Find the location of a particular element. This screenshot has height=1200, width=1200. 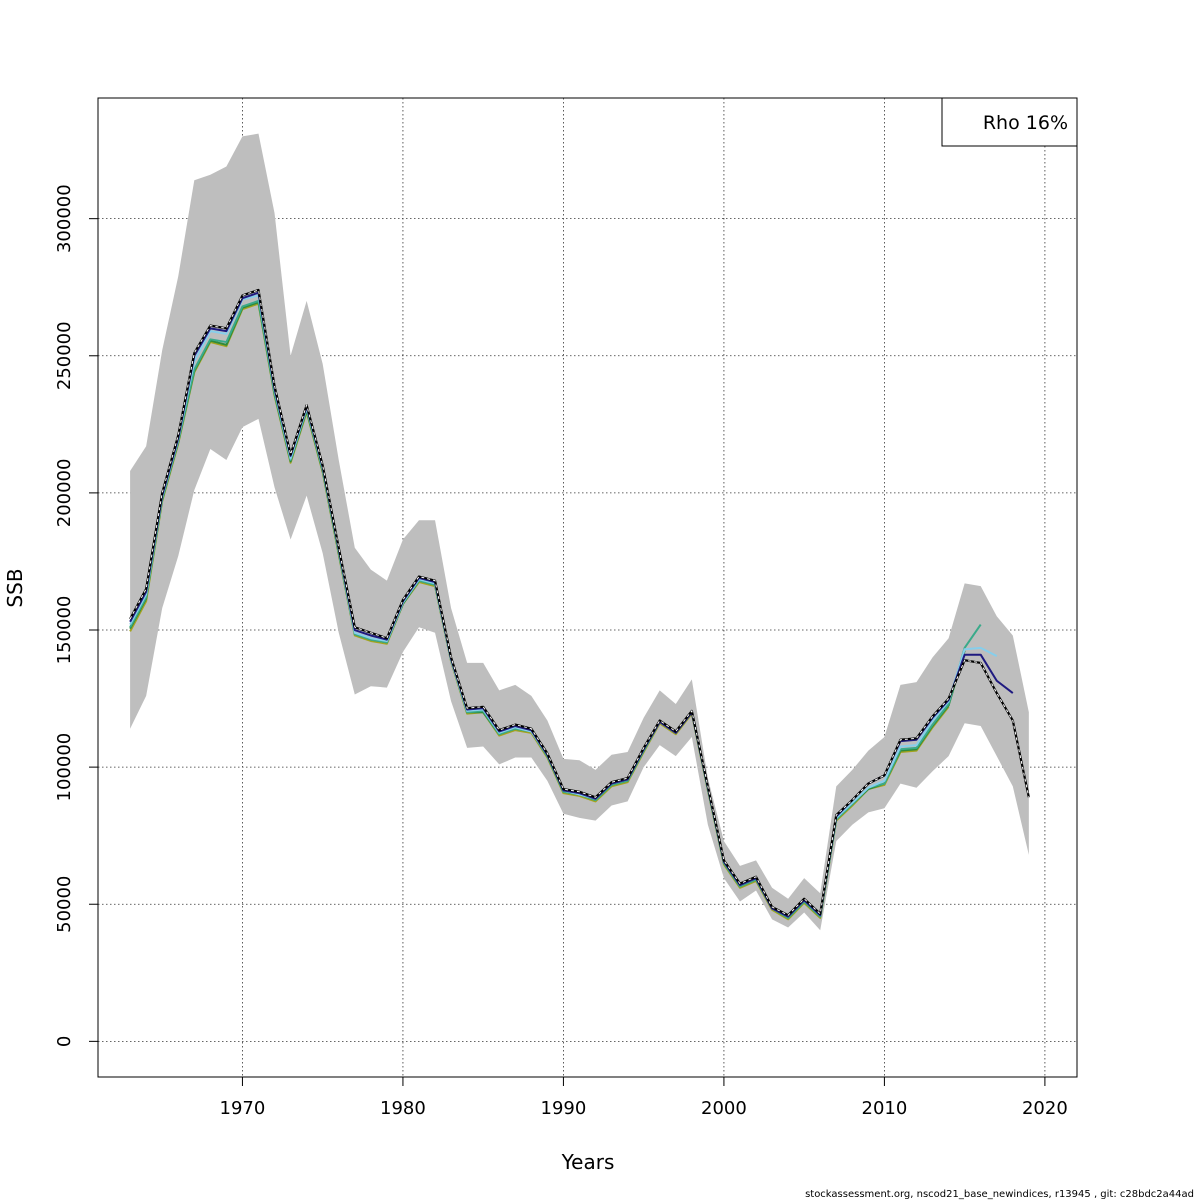

y-tick-label: 0 is located at coordinates (64, 1041).